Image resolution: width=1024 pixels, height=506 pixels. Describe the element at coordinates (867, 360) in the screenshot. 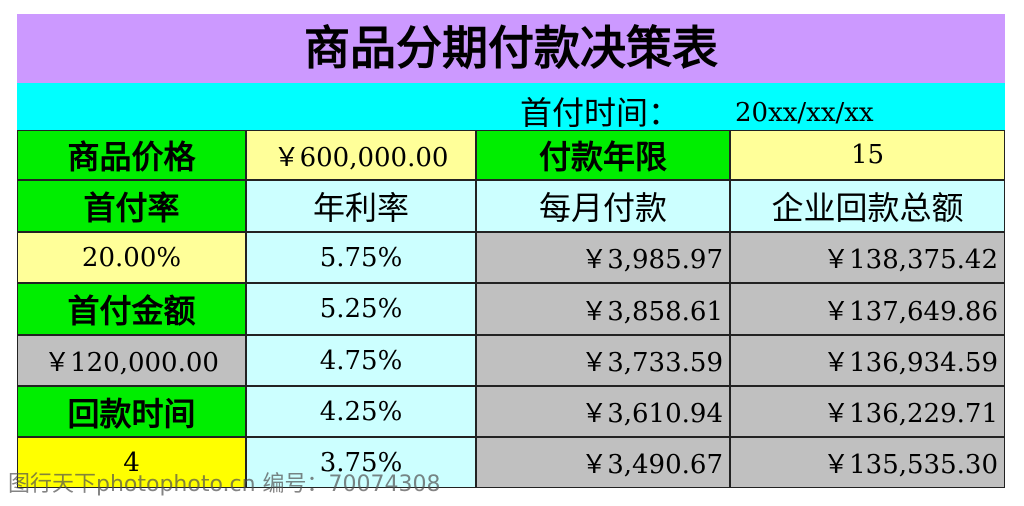

I see `table-cell: ￥136,934.59` at that location.